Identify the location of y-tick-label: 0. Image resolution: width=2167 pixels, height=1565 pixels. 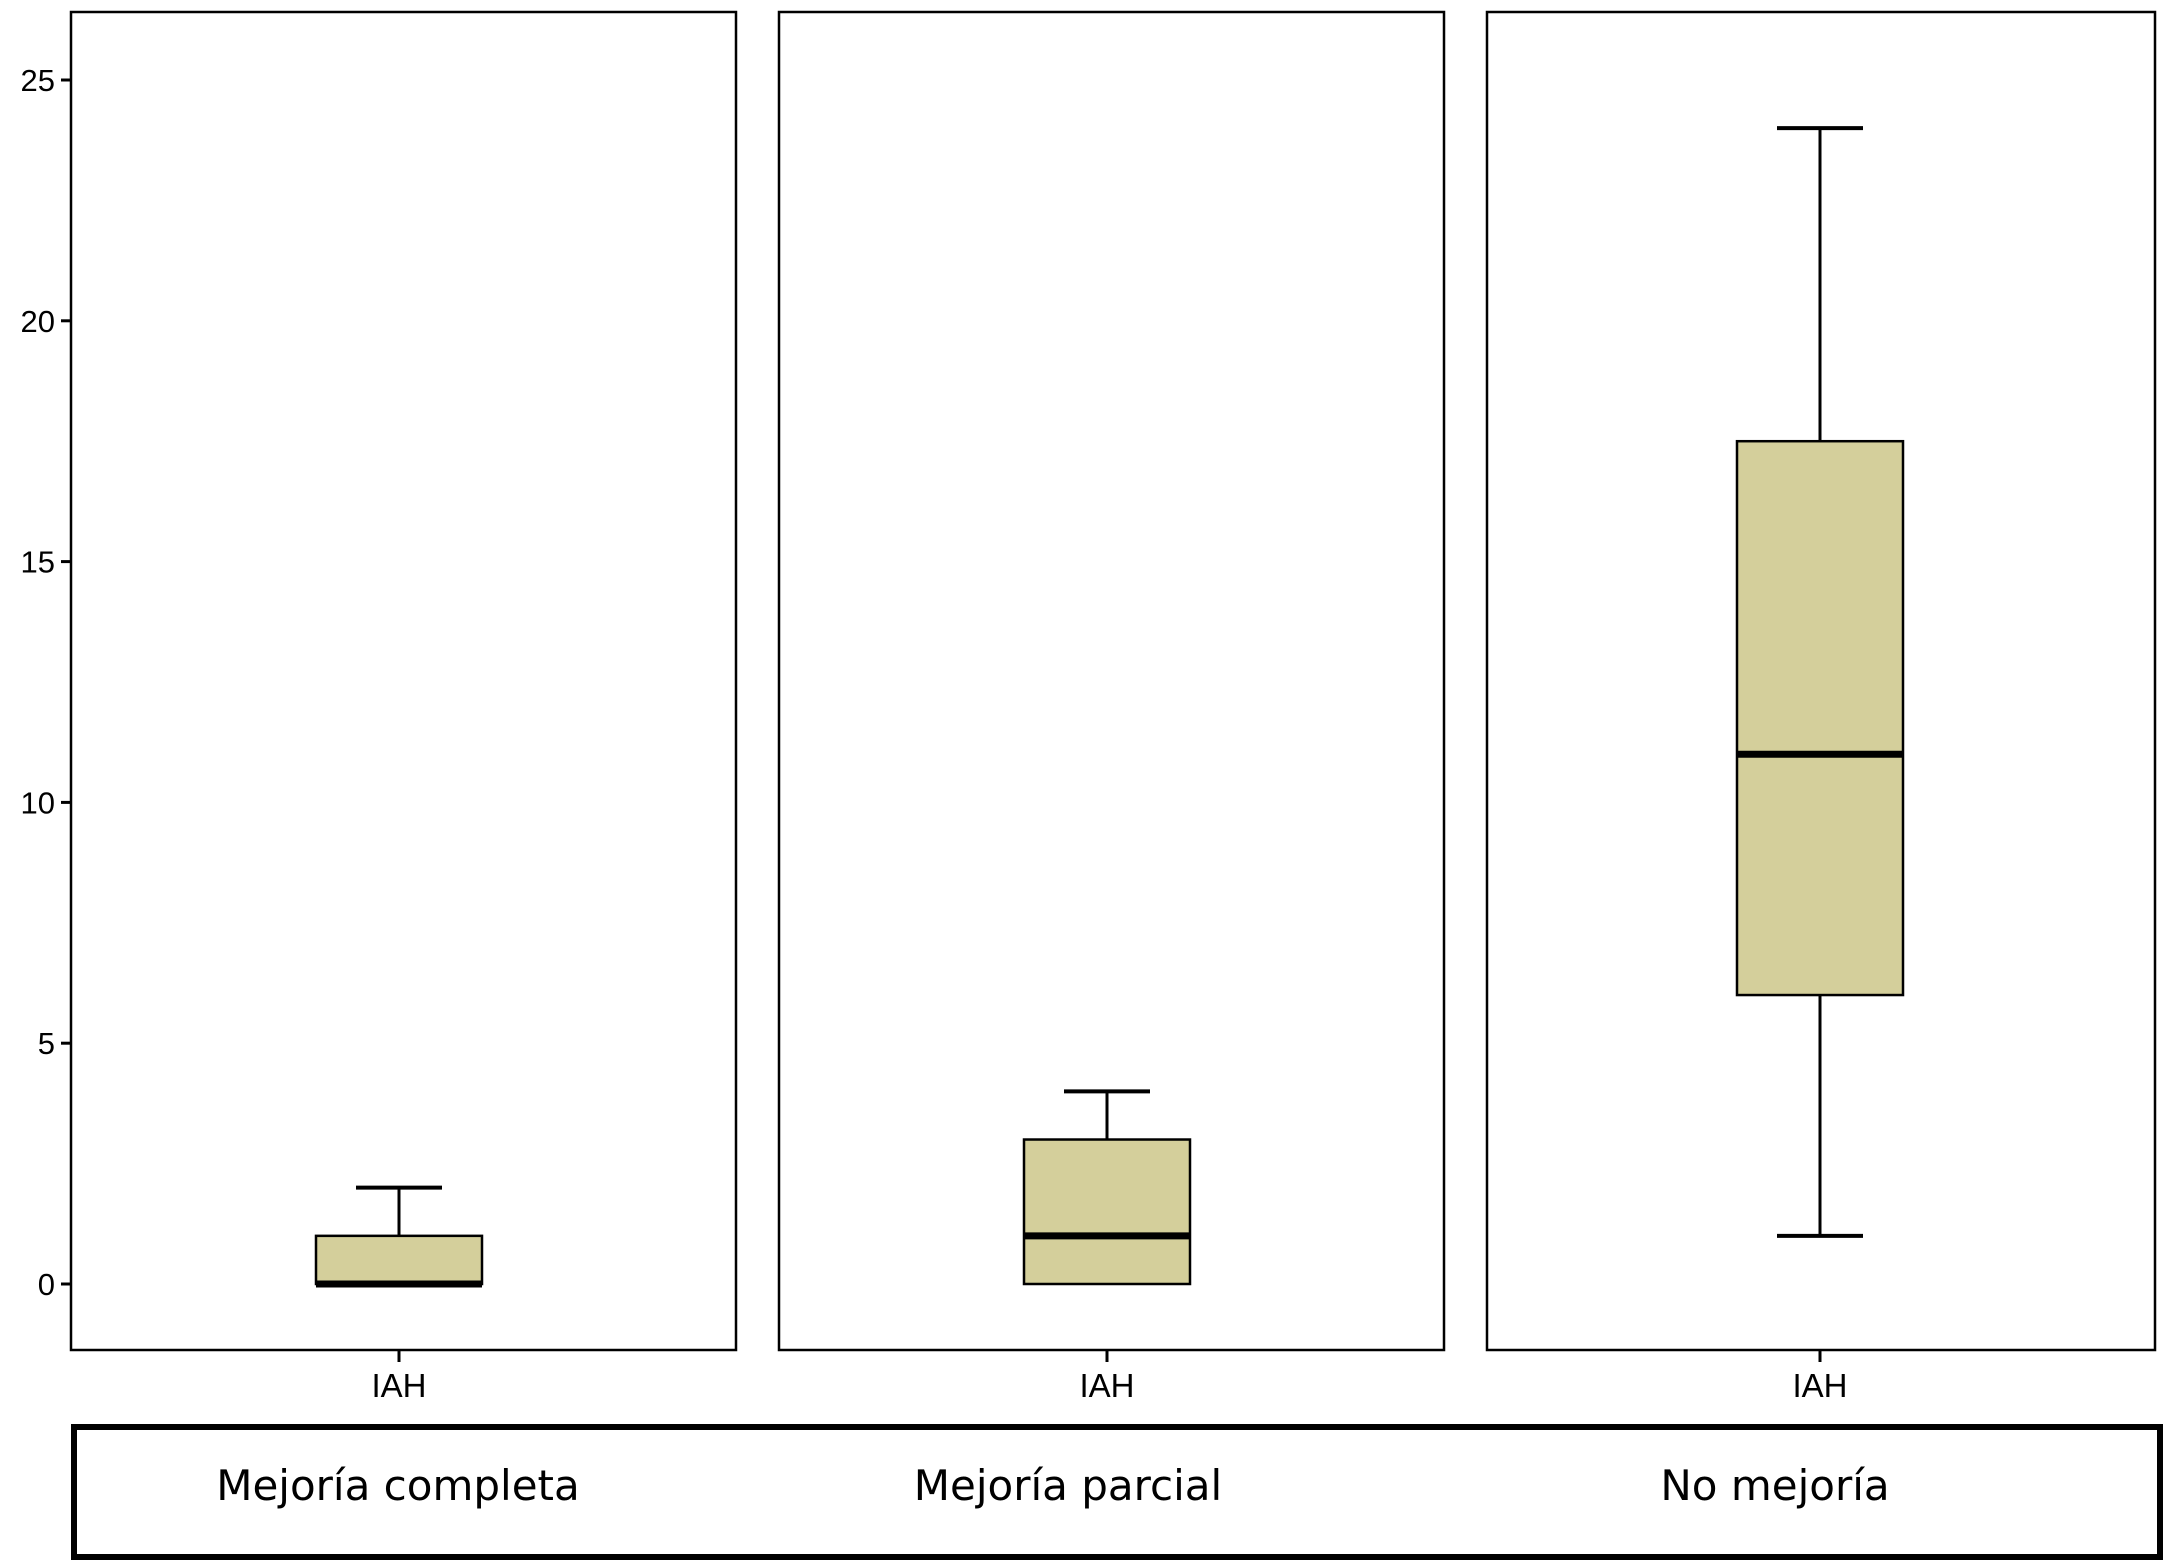
(46, 1284).